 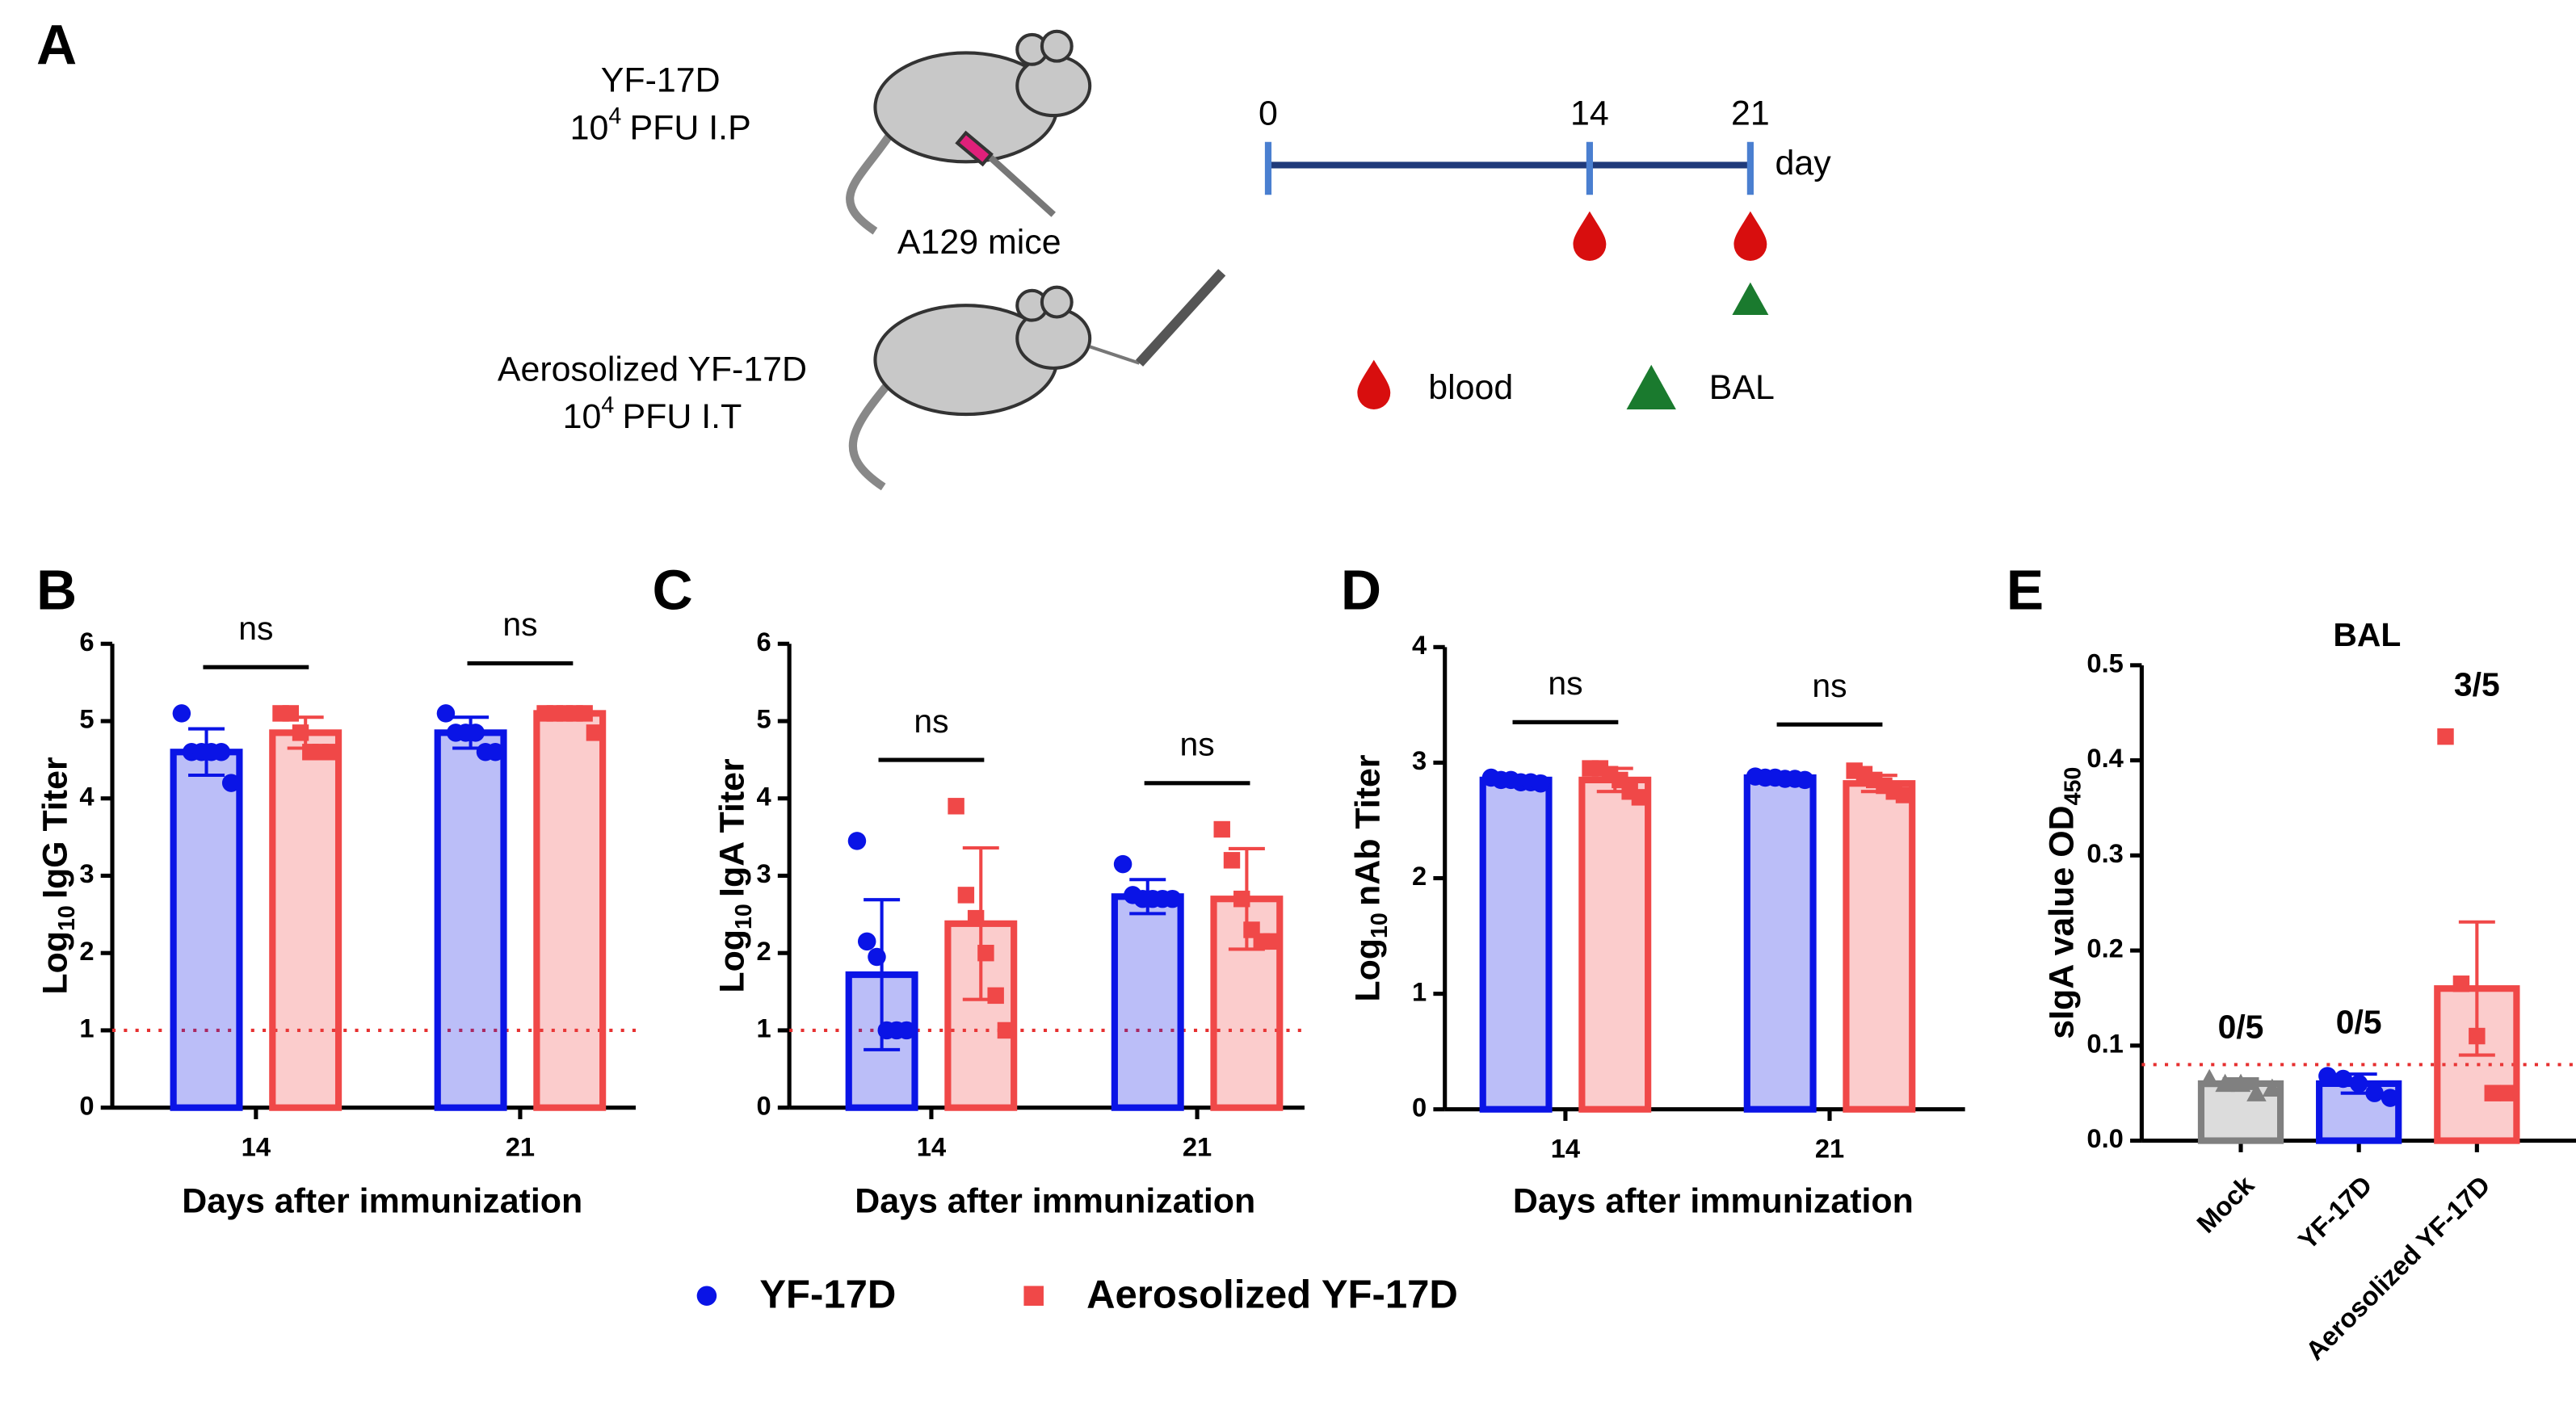 I want to click on x-tick-label: YF-17D, so click(x=2335, y=1213).